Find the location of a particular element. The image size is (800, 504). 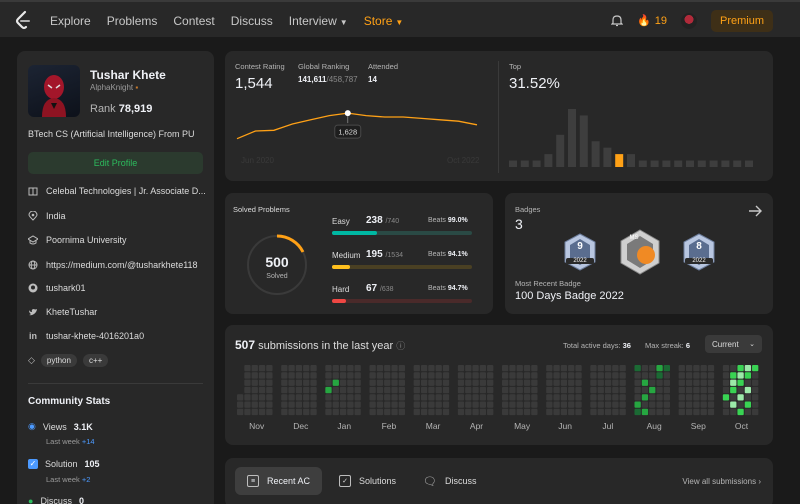

edit-profile-button: Edit Profile is located at coordinates (115, 163).